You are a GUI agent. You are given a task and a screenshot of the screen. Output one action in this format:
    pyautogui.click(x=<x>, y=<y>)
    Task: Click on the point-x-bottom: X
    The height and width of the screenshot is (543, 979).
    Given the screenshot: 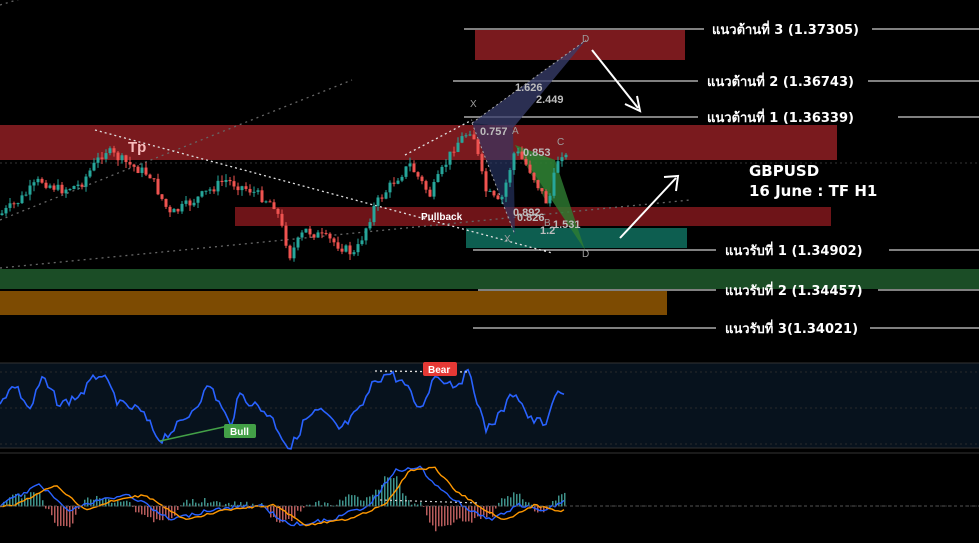 What is the action you would take?
    pyautogui.click(x=507, y=239)
    